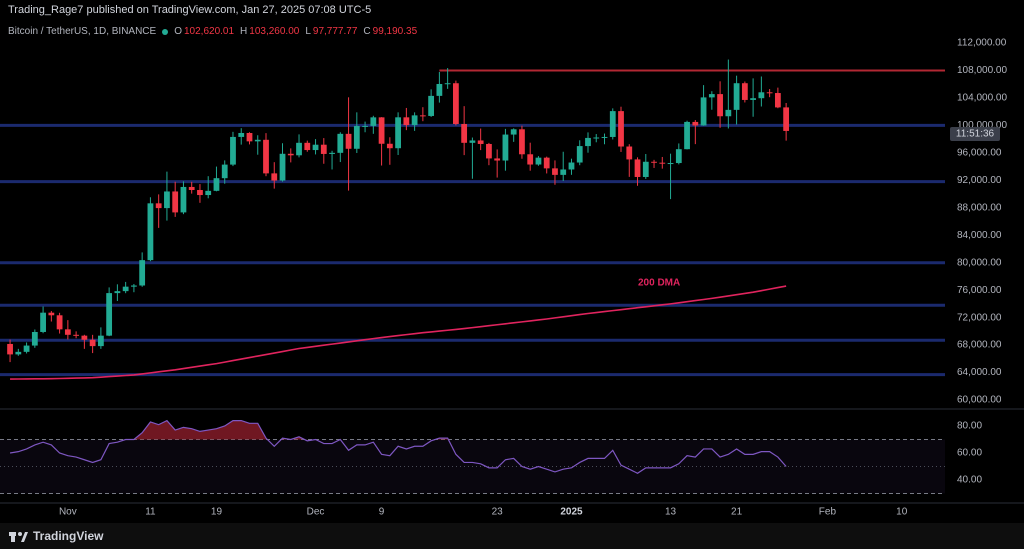 The image size is (1024, 549). I want to click on rsi-tick-label: 60.00, so click(969, 453).